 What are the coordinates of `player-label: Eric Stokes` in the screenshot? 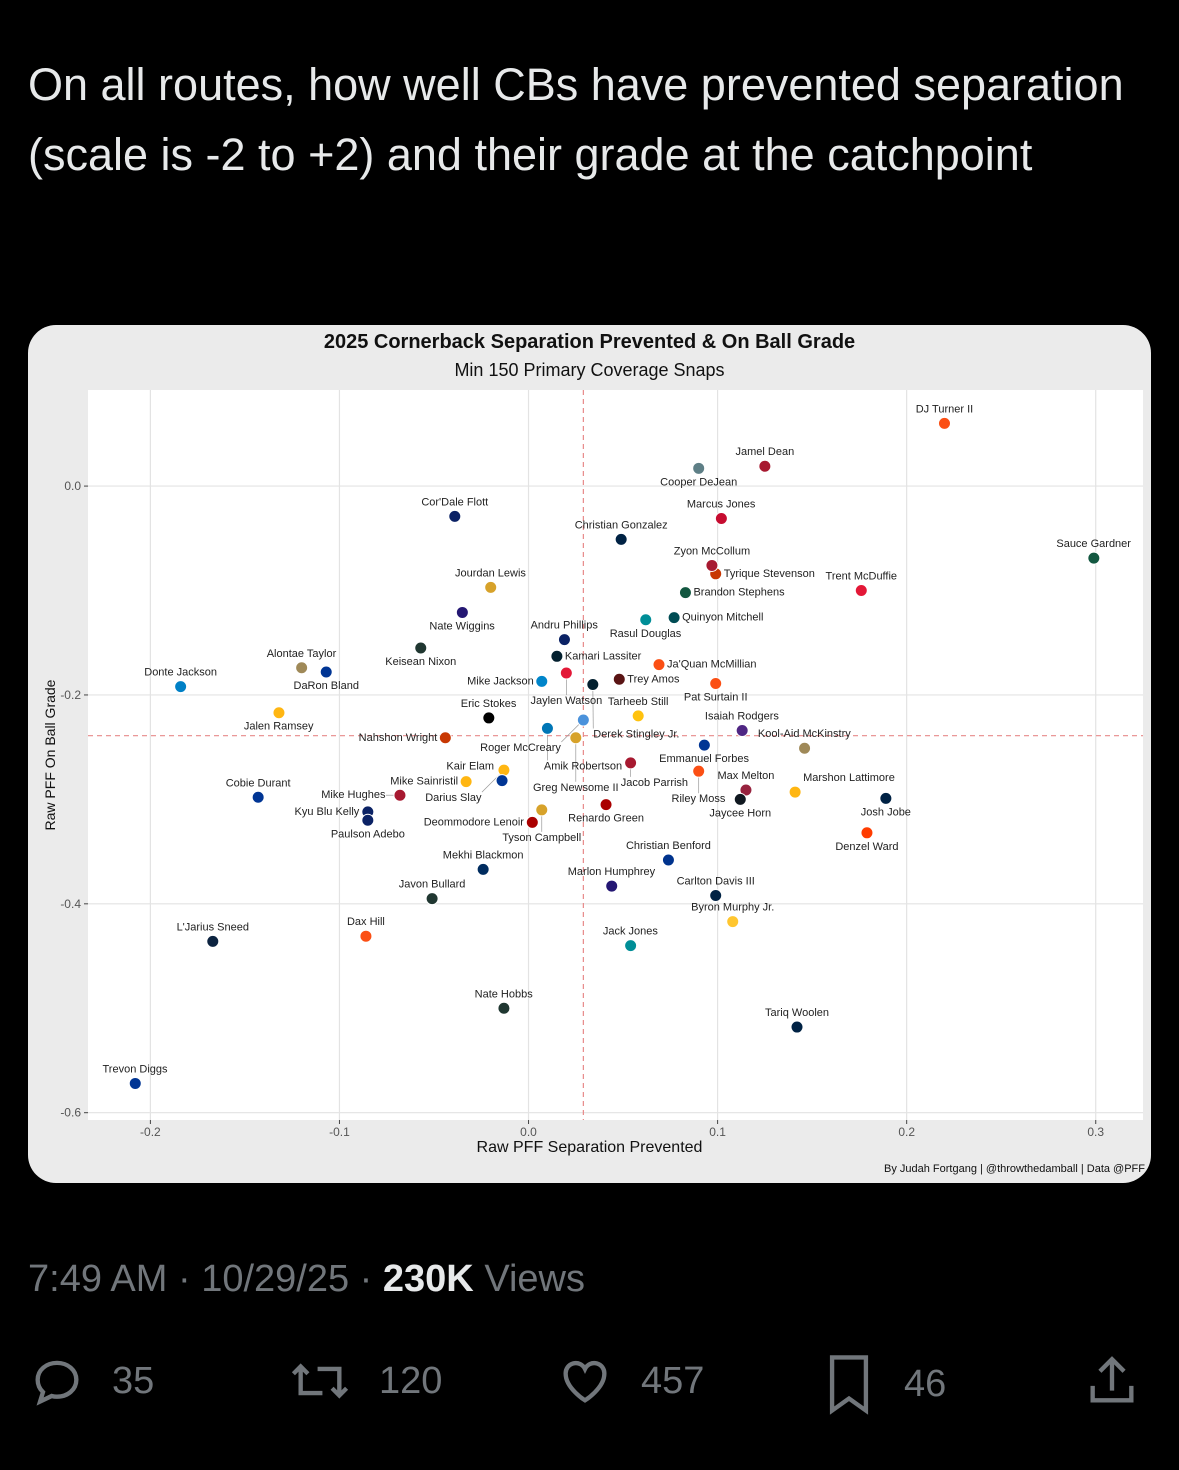 It's located at (489, 704).